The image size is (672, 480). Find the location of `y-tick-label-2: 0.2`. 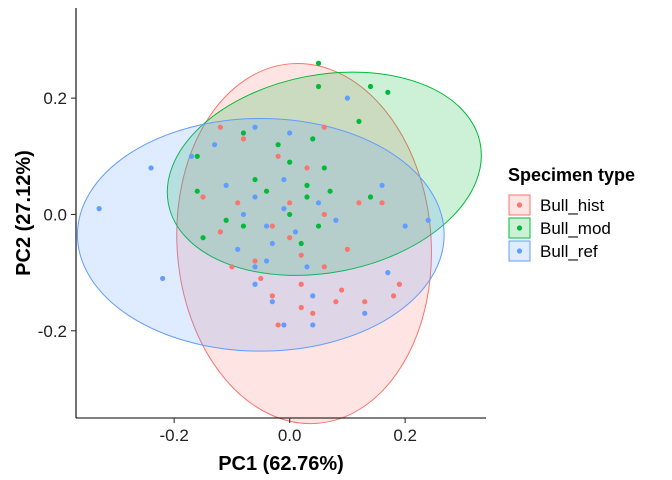

y-tick-label-2: 0.2 is located at coordinates (55, 98).